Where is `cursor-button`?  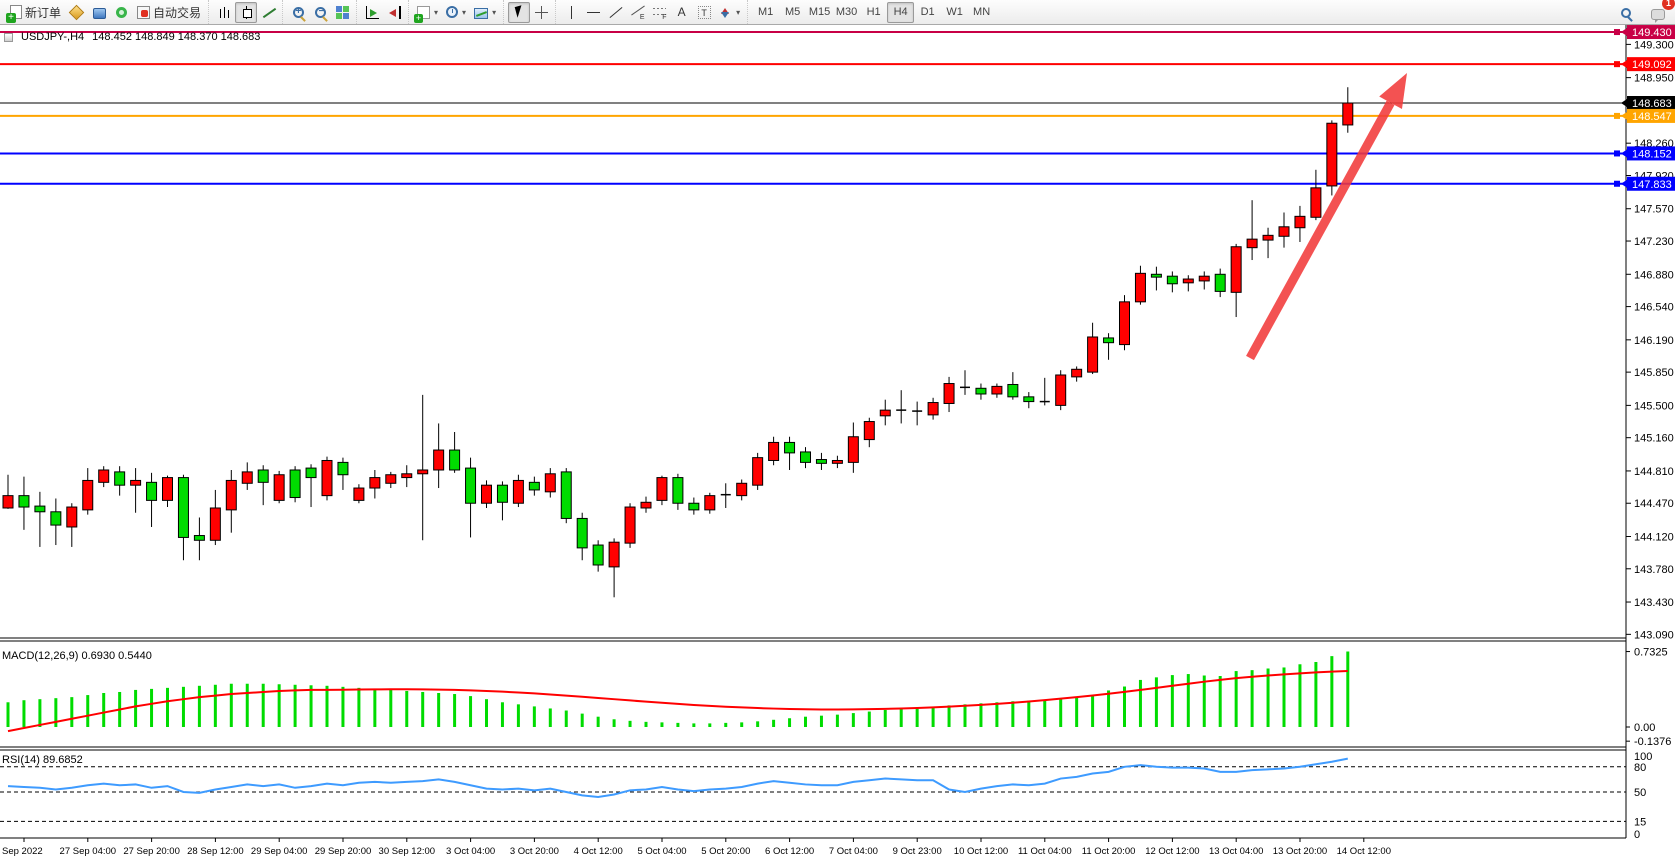
cursor-button is located at coordinates (519, 12).